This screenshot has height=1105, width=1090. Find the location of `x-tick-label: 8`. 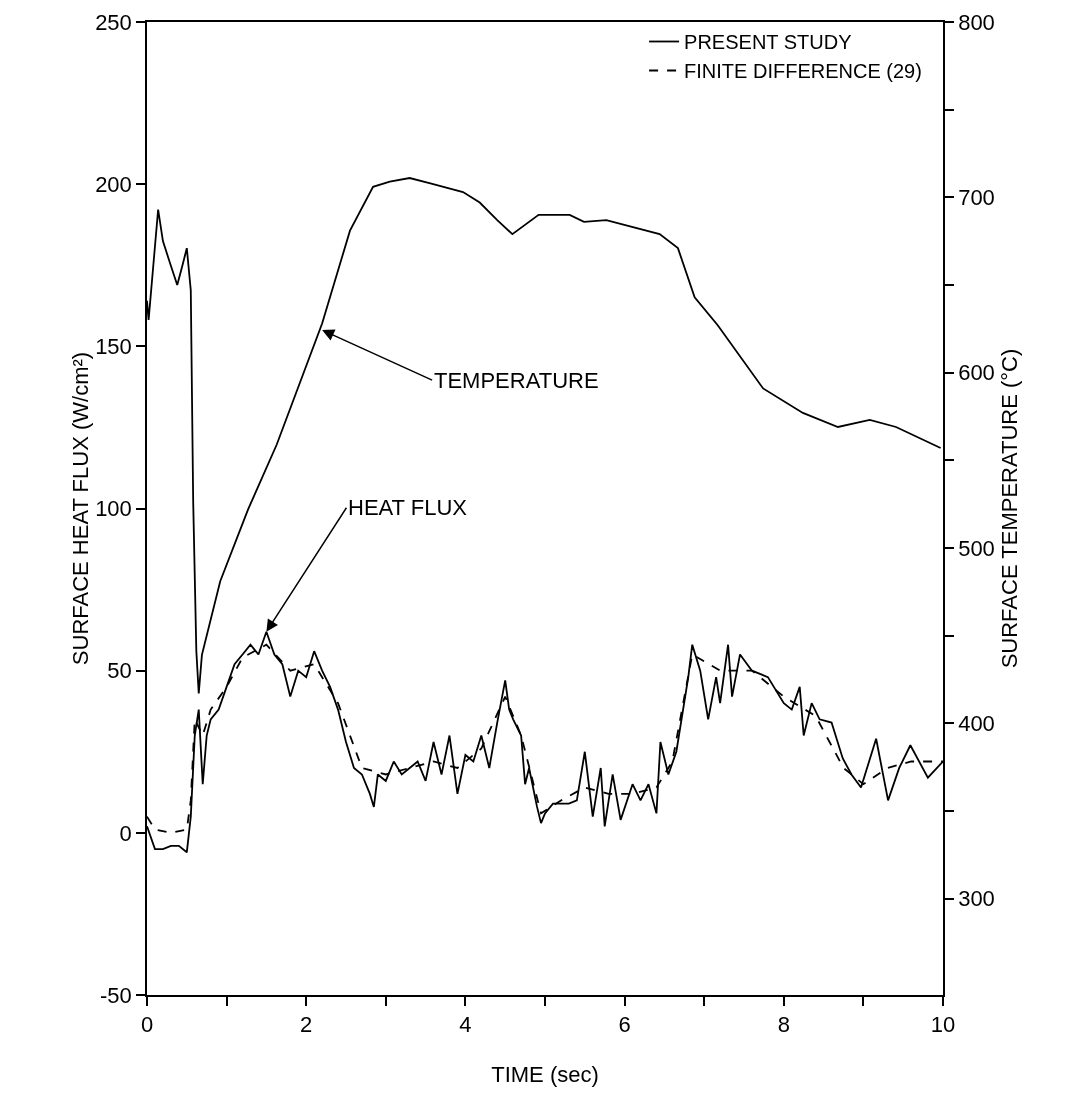

x-tick-label: 8 is located at coordinates (783, 1025).